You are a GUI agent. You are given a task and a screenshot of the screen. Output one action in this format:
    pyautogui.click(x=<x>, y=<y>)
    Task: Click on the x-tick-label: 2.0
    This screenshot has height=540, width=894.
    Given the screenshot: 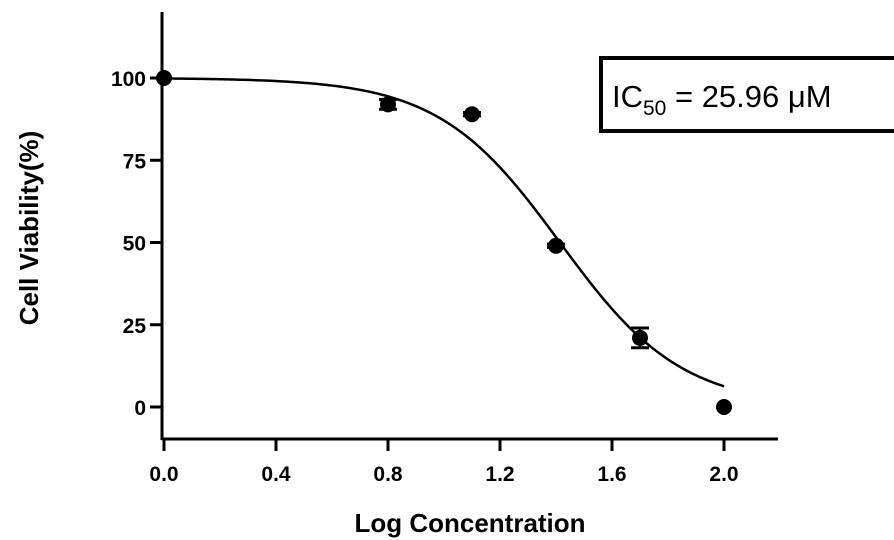 What is the action you would take?
    pyautogui.click(x=723, y=474)
    